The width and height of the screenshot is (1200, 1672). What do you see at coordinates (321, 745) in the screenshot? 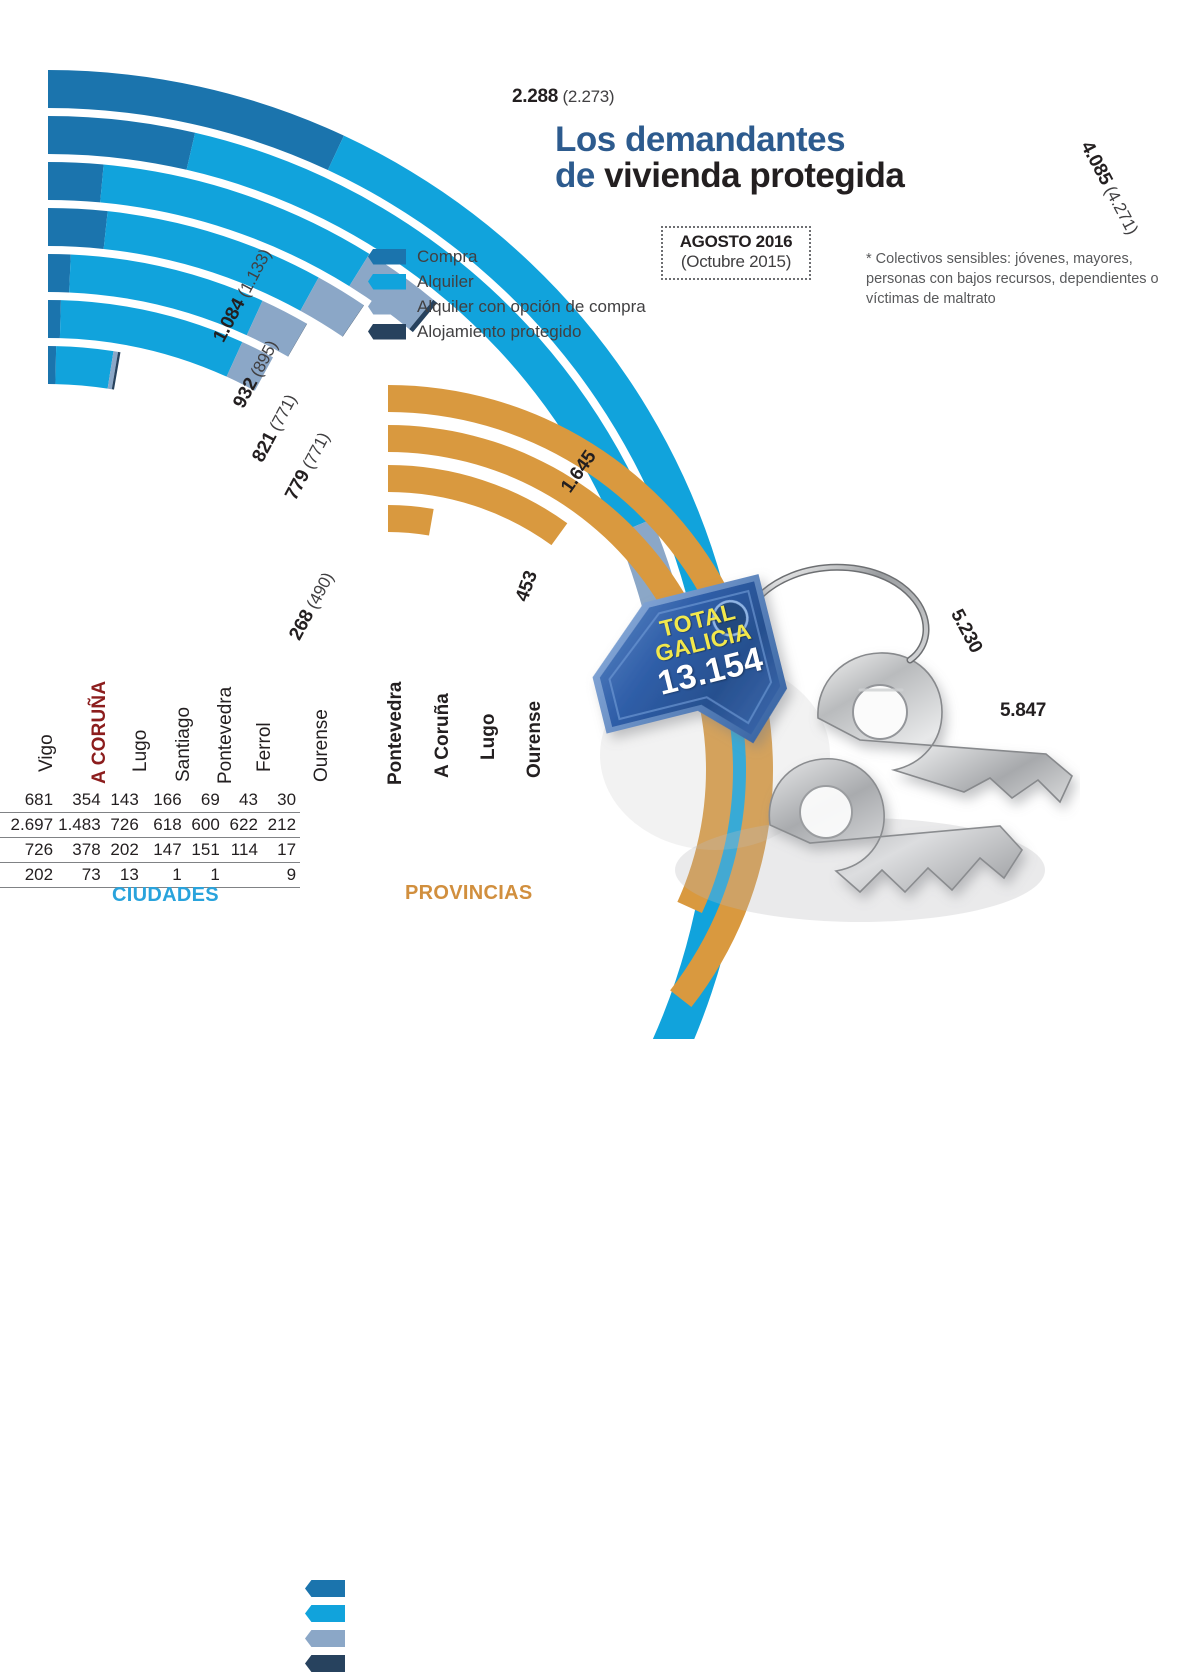
I see `city-label-ourense: Ourense` at bounding box center [321, 745].